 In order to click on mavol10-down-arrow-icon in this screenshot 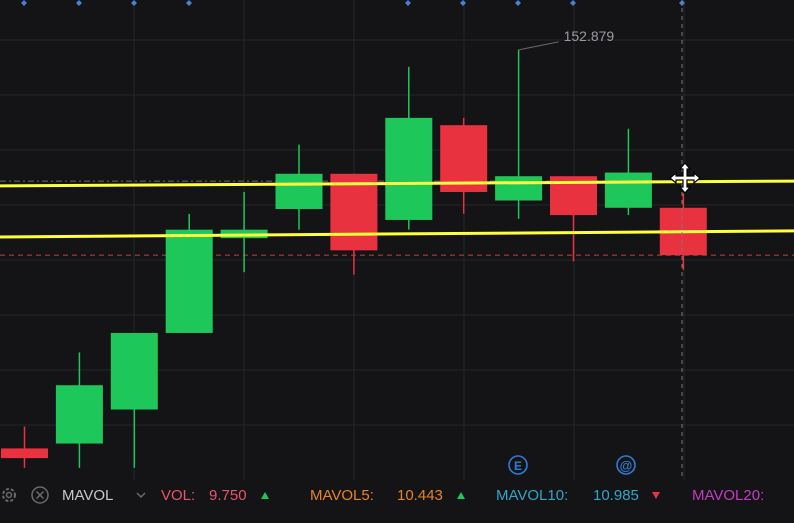, I will do `click(656, 495)`.